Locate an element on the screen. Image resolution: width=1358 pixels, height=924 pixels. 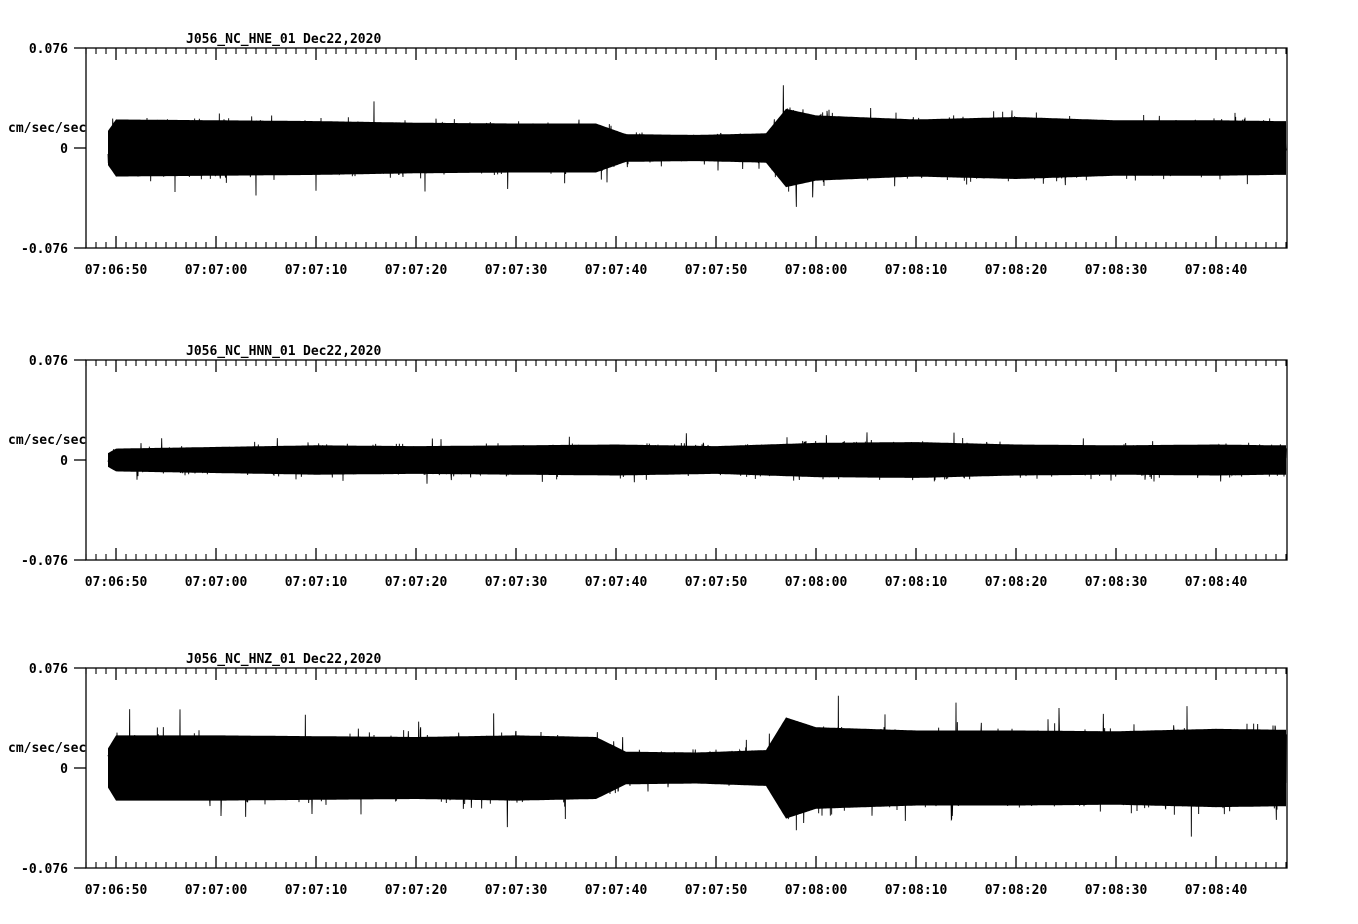
waveform-trace-hnz is located at coordinates (697, 766).